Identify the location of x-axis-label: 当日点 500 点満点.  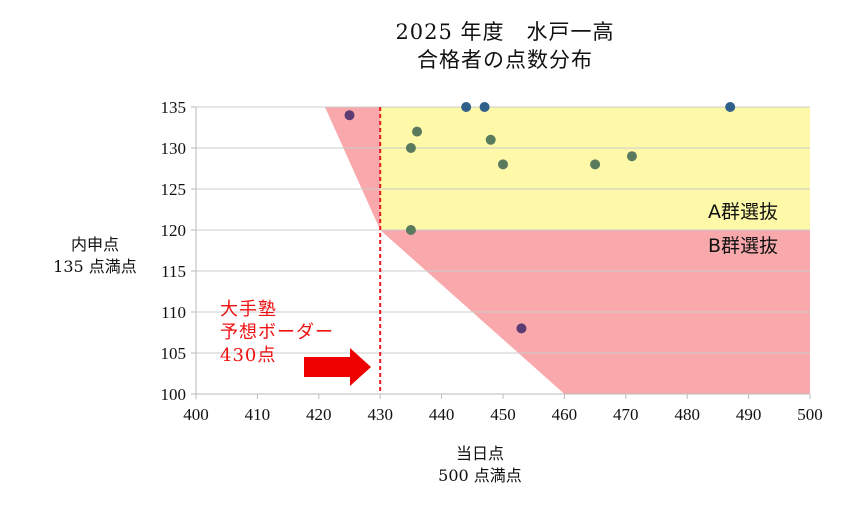
(480, 465).